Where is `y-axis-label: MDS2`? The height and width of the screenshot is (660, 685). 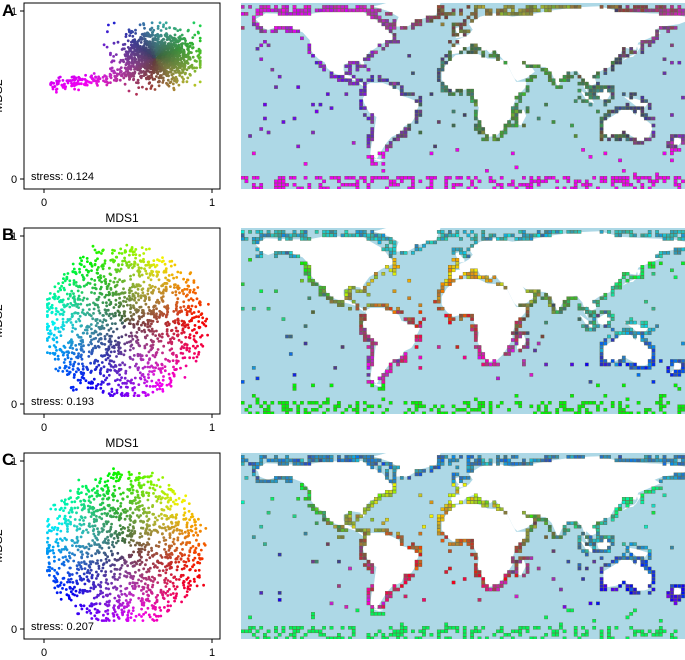 y-axis-label: MDS2 is located at coordinates (2, 321).